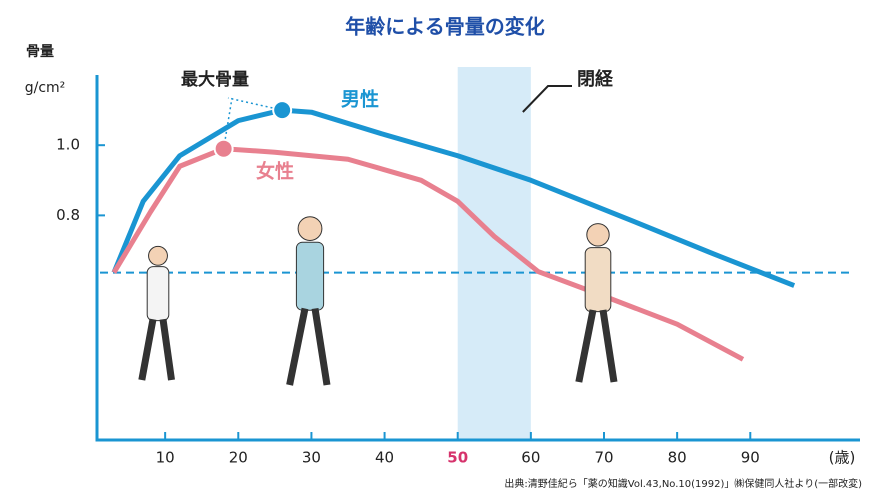  Describe the element at coordinates (444, 27) in the screenshot. I see `chart-title: 年齢による骨量の変化` at that location.